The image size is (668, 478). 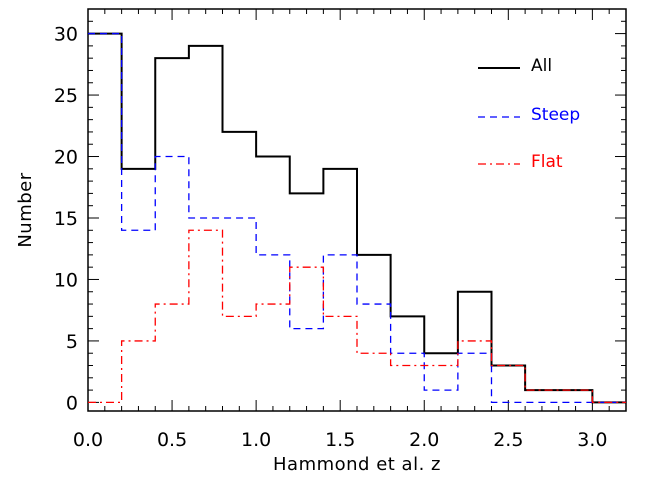 What do you see at coordinates (66, 35) in the screenshot?
I see `y-tick-label: 30` at bounding box center [66, 35].